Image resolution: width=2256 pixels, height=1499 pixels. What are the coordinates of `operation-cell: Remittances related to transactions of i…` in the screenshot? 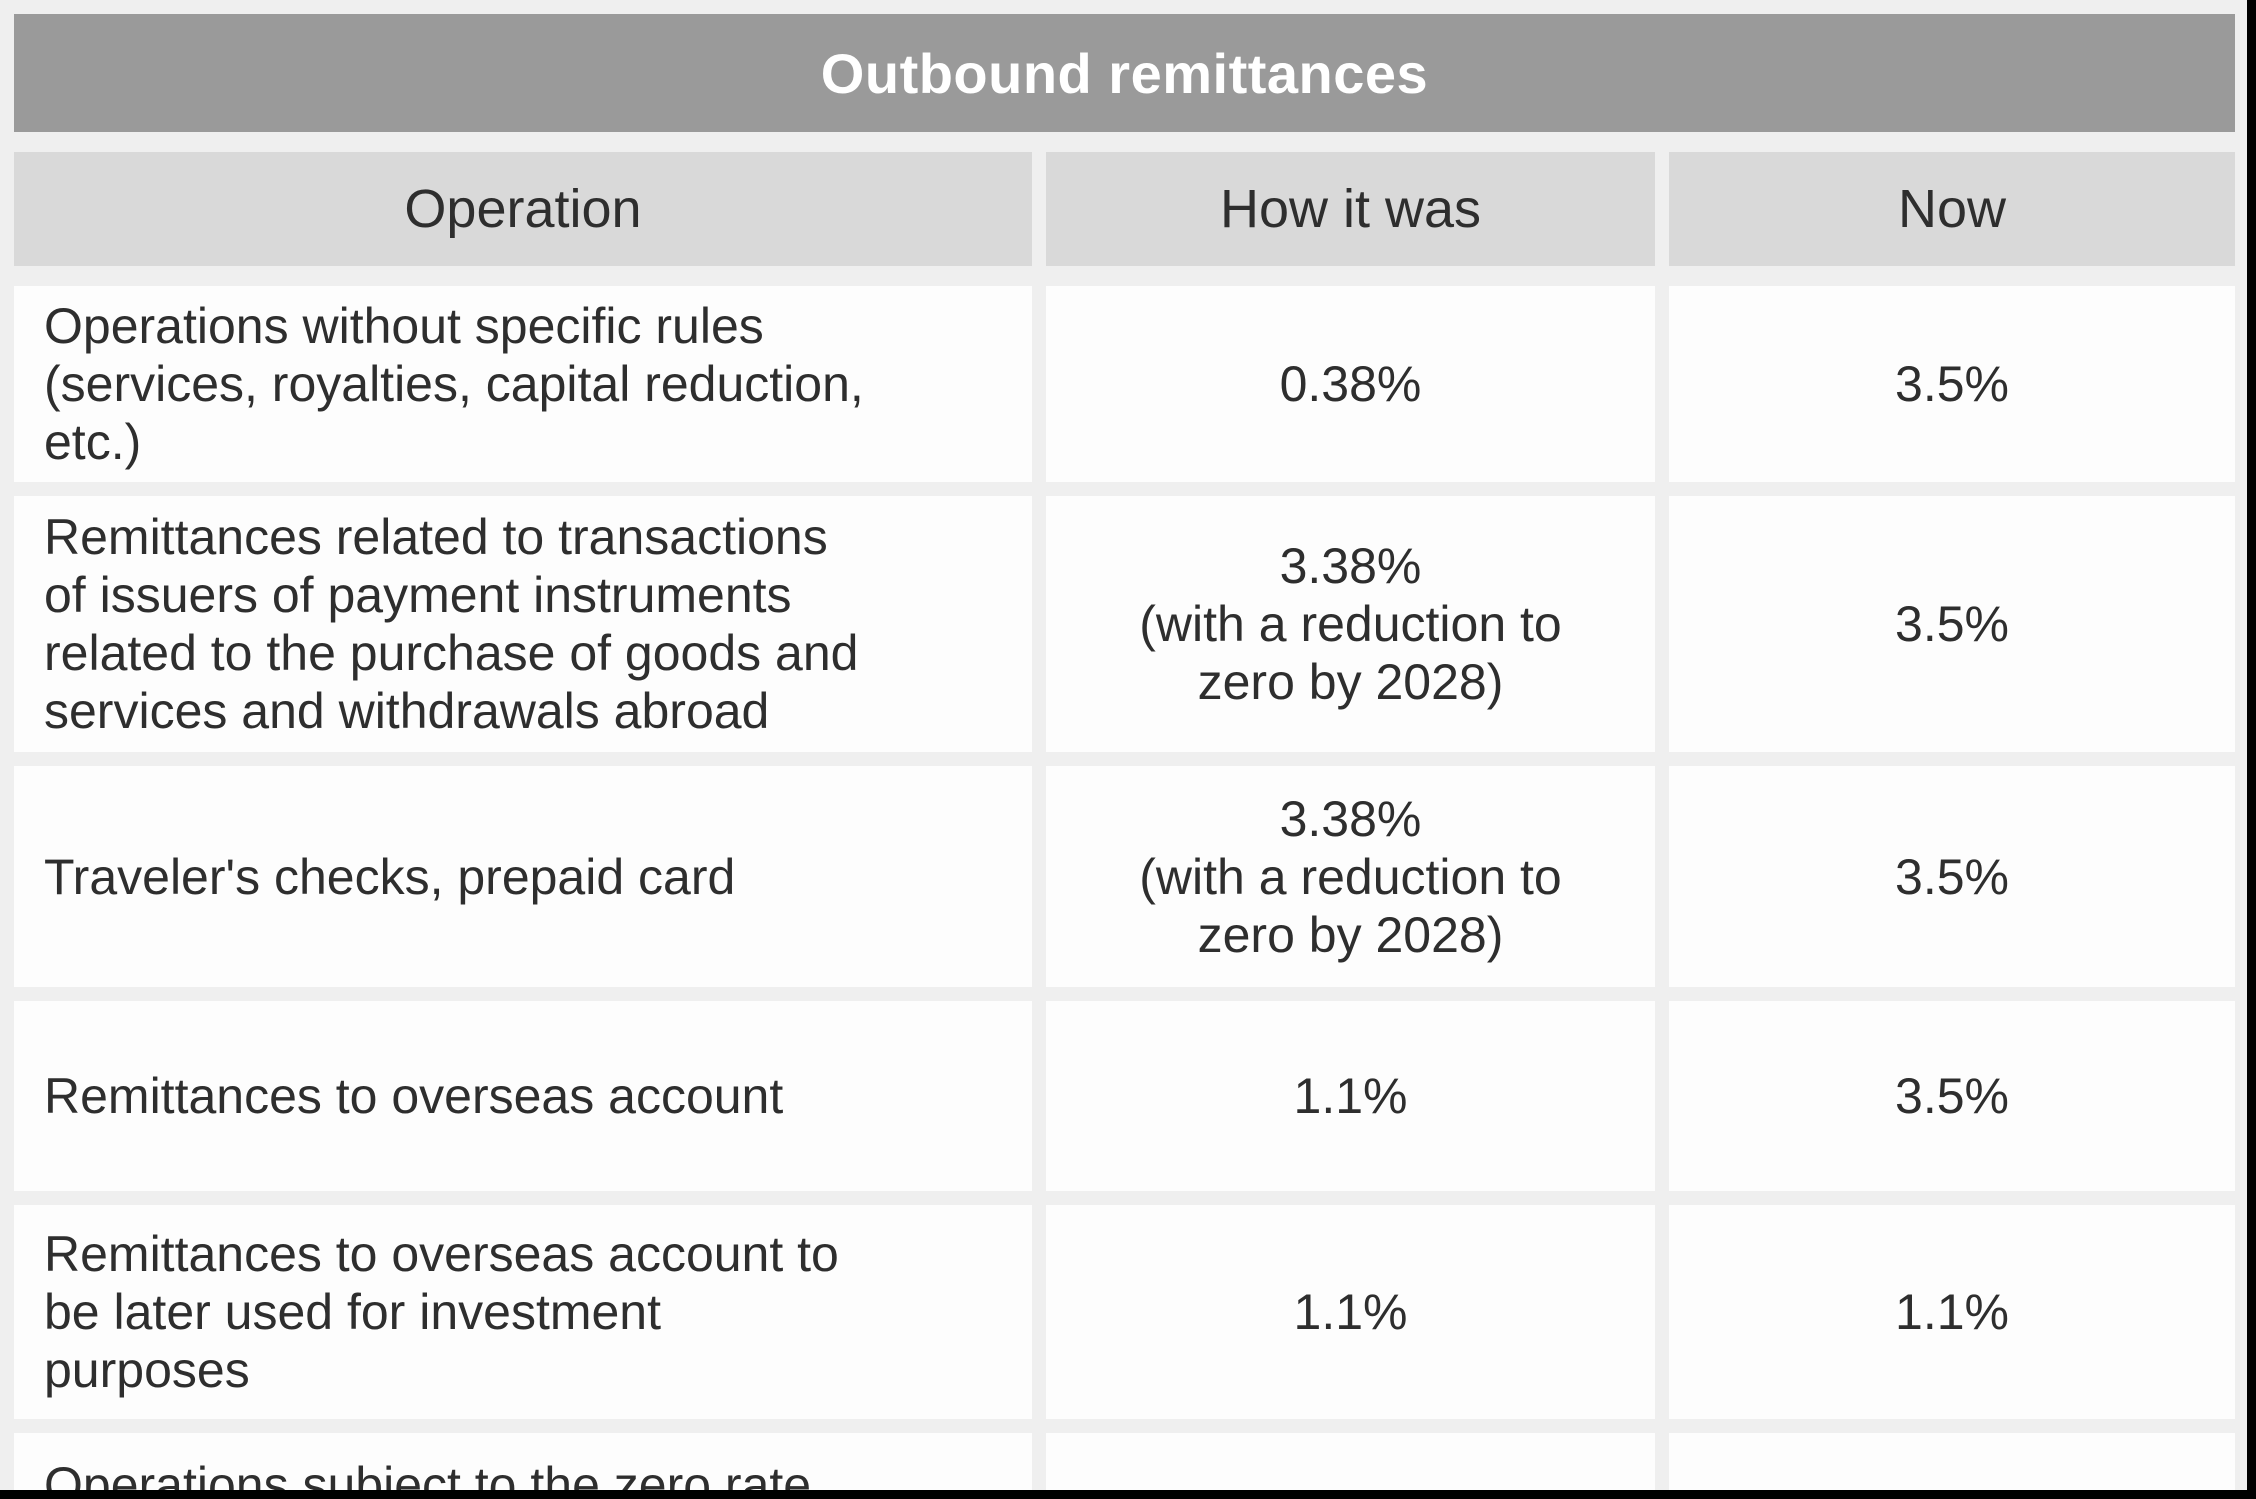 It's located at (523, 624).